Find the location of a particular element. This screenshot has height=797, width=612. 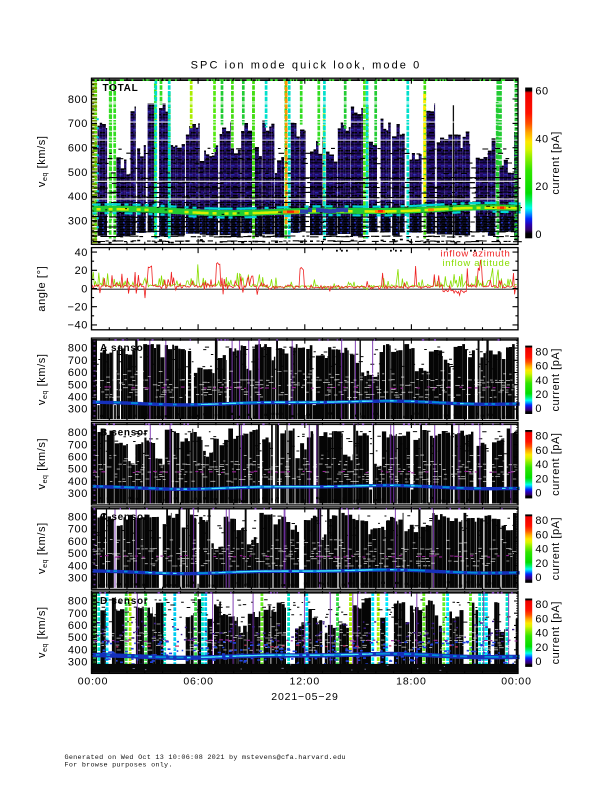

svg-text: For browse purposes only. is located at coordinates (119, 766).